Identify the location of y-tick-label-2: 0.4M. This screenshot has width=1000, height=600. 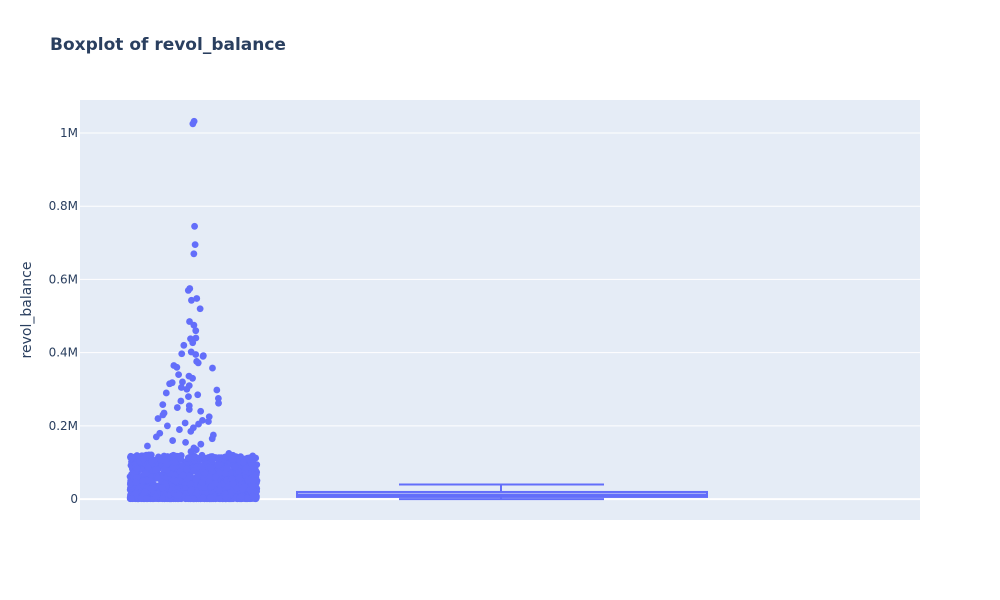
(63, 353).